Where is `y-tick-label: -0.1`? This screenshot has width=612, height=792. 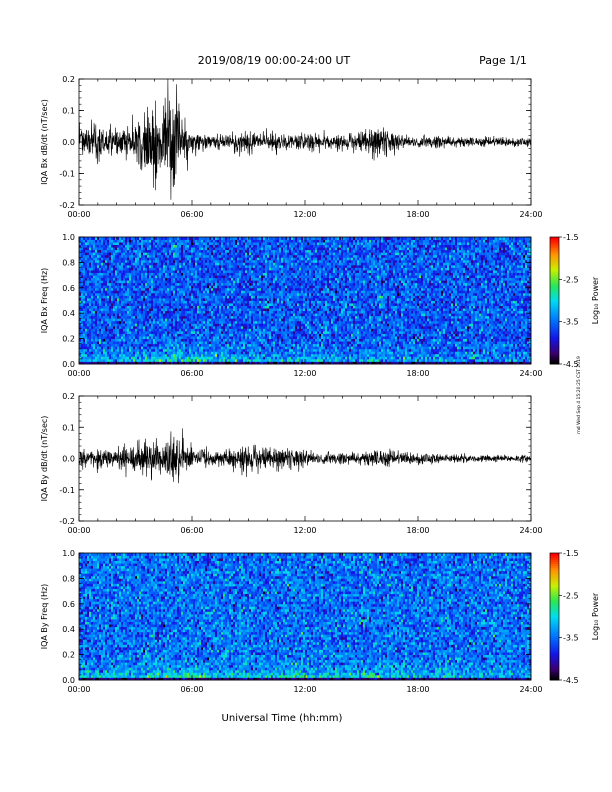 y-tick-label: -0.1 is located at coordinates (67, 174).